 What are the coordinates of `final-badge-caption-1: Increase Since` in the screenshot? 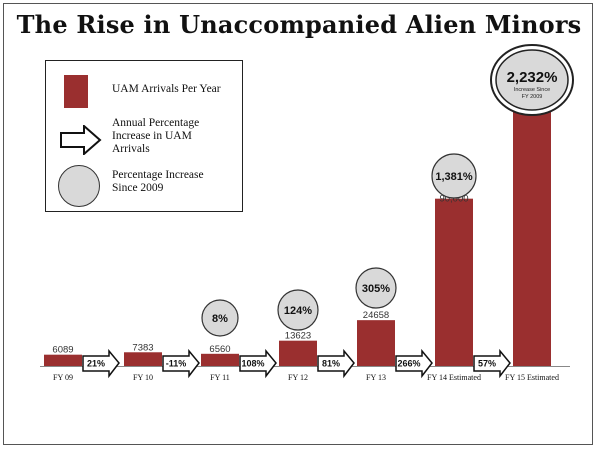 It's located at (532, 90).